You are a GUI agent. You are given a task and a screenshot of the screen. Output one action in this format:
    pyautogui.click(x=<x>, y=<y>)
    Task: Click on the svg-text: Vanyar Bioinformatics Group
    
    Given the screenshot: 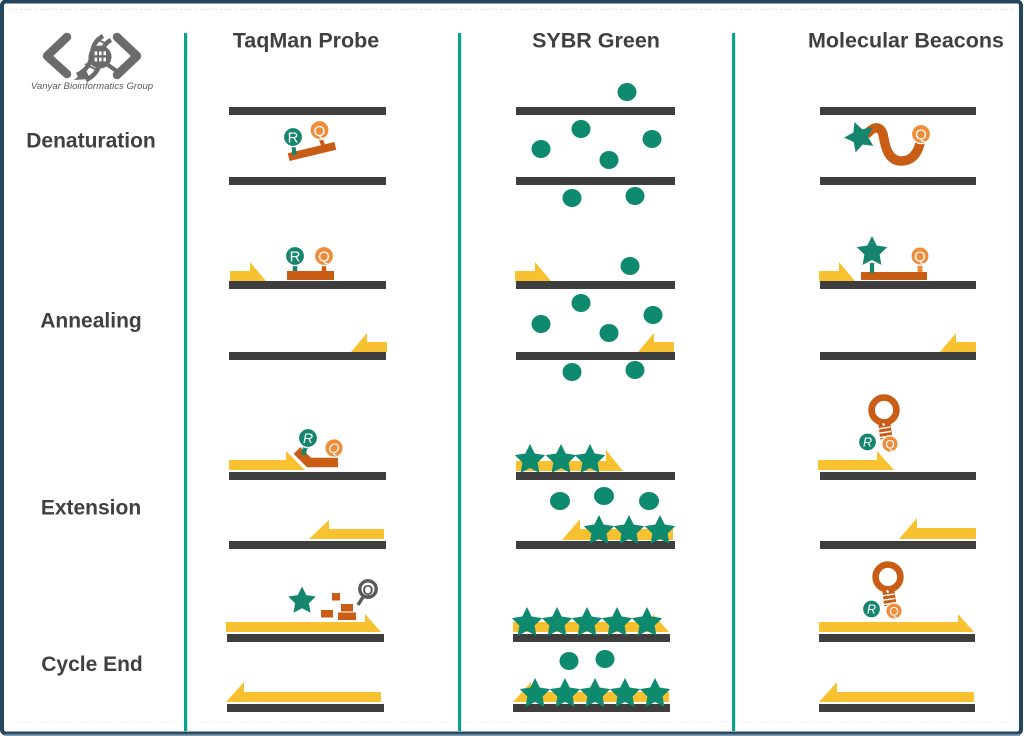 What is the action you would take?
    pyautogui.click(x=92, y=86)
    